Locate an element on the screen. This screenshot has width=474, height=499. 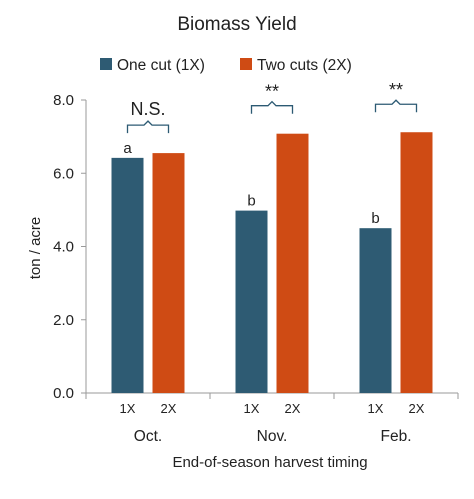
bar-one-cut-oct is located at coordinates (127, 275).